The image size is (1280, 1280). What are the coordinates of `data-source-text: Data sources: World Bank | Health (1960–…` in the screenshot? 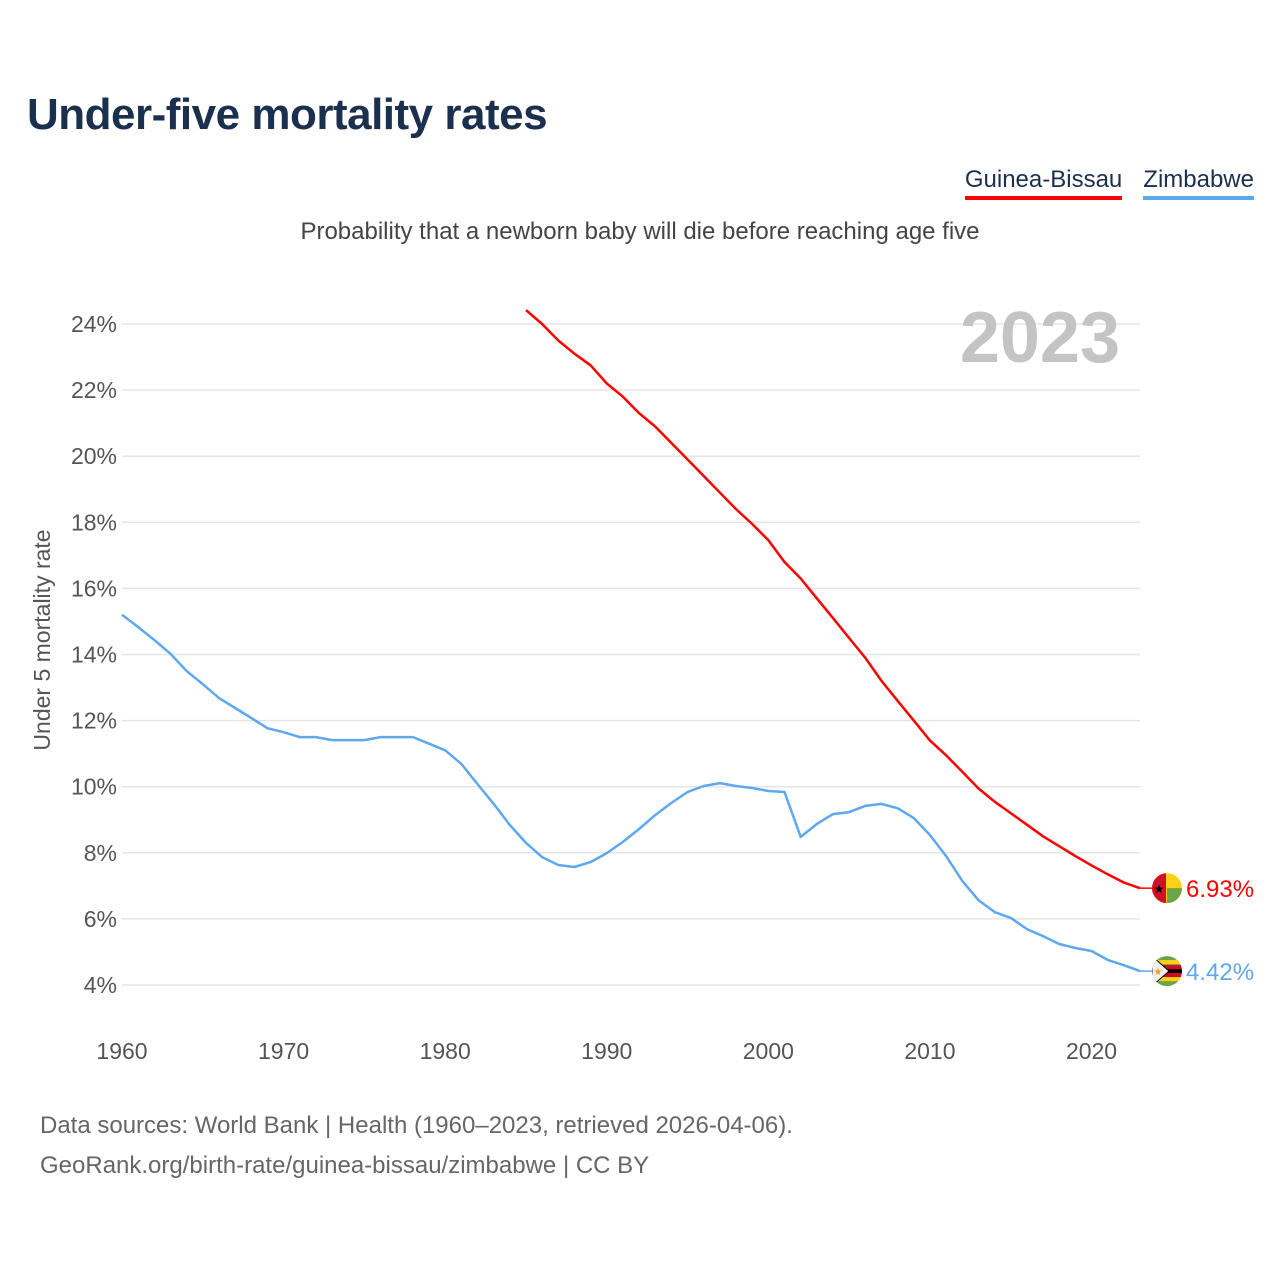 It's located at (416, 1125).